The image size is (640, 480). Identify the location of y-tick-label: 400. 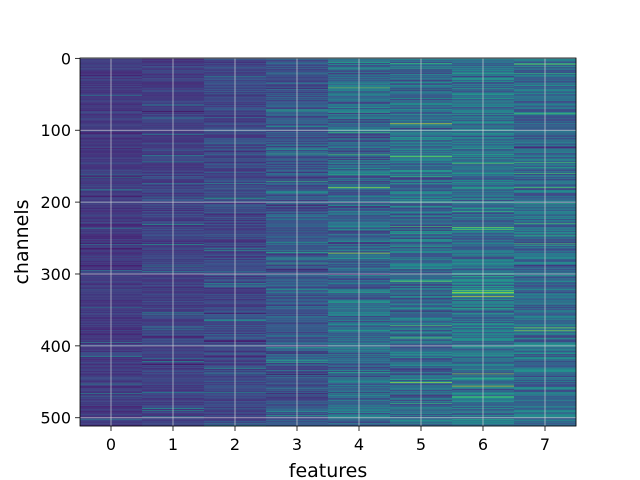
(55, 346).